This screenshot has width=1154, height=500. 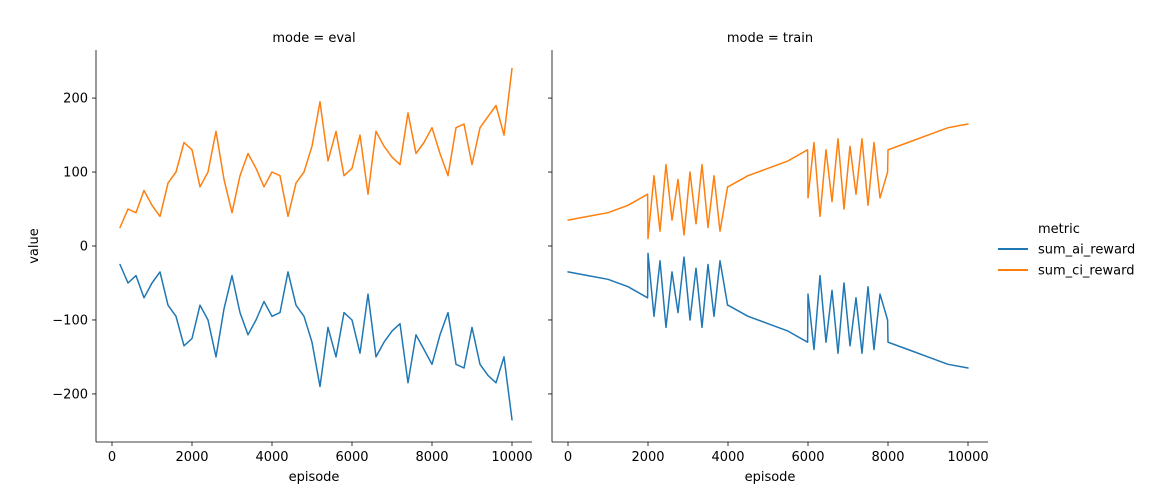 What do you see at coordinates (316, 148) in the screenshot?
I see `series-line-sum_ci_reward-eval` at bounding box center [316, 148].